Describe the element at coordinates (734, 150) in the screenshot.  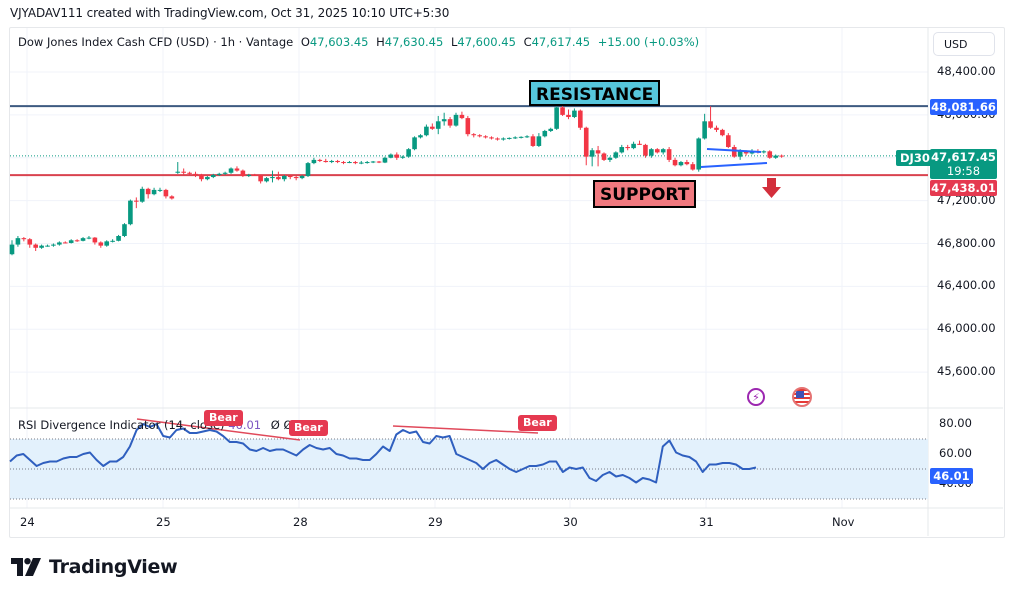
I see `triangle-upper-line` at that location.